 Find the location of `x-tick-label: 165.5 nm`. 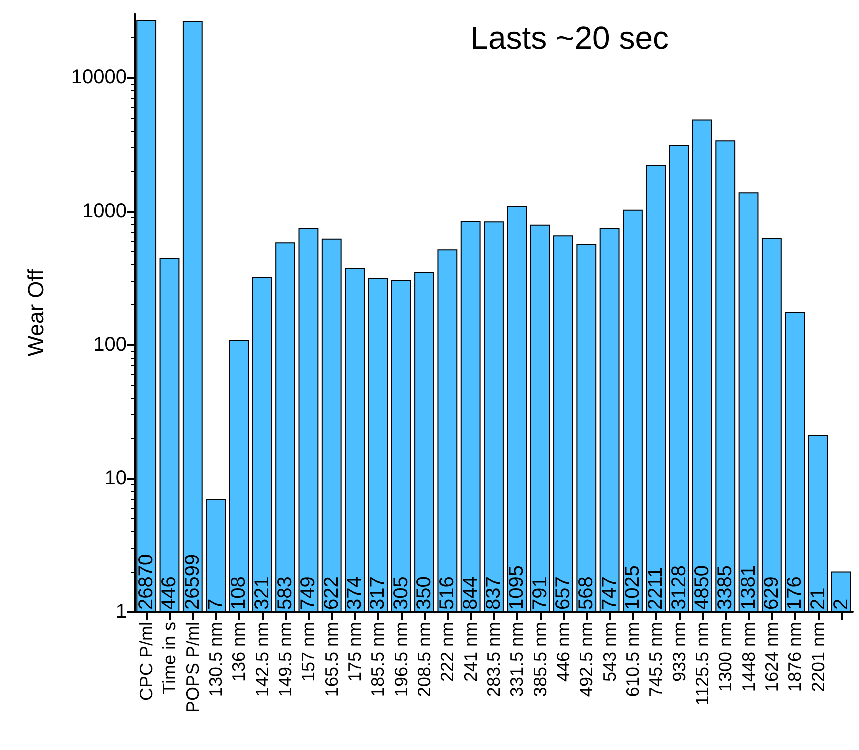

x-tick-label: 165.5 nm is located at coordinates (332, 660).